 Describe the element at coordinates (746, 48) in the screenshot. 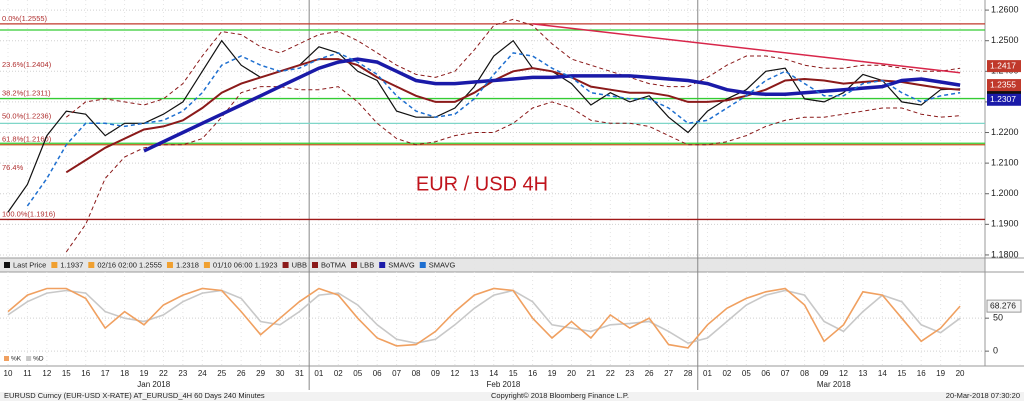

I see `trendline` at that location.